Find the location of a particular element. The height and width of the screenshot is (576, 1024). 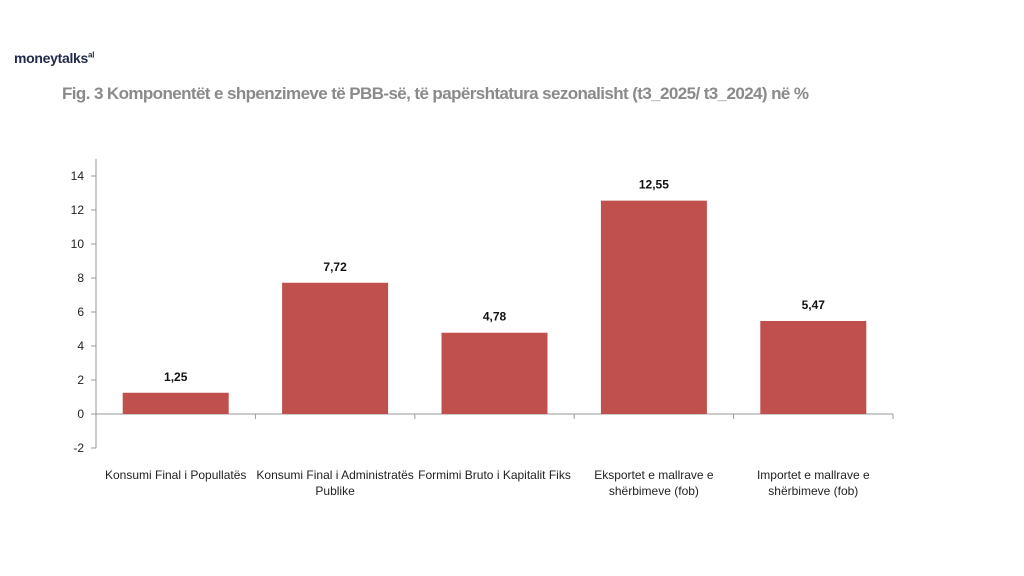

logo-text: moneytalks is located at coordinates (51, 58).